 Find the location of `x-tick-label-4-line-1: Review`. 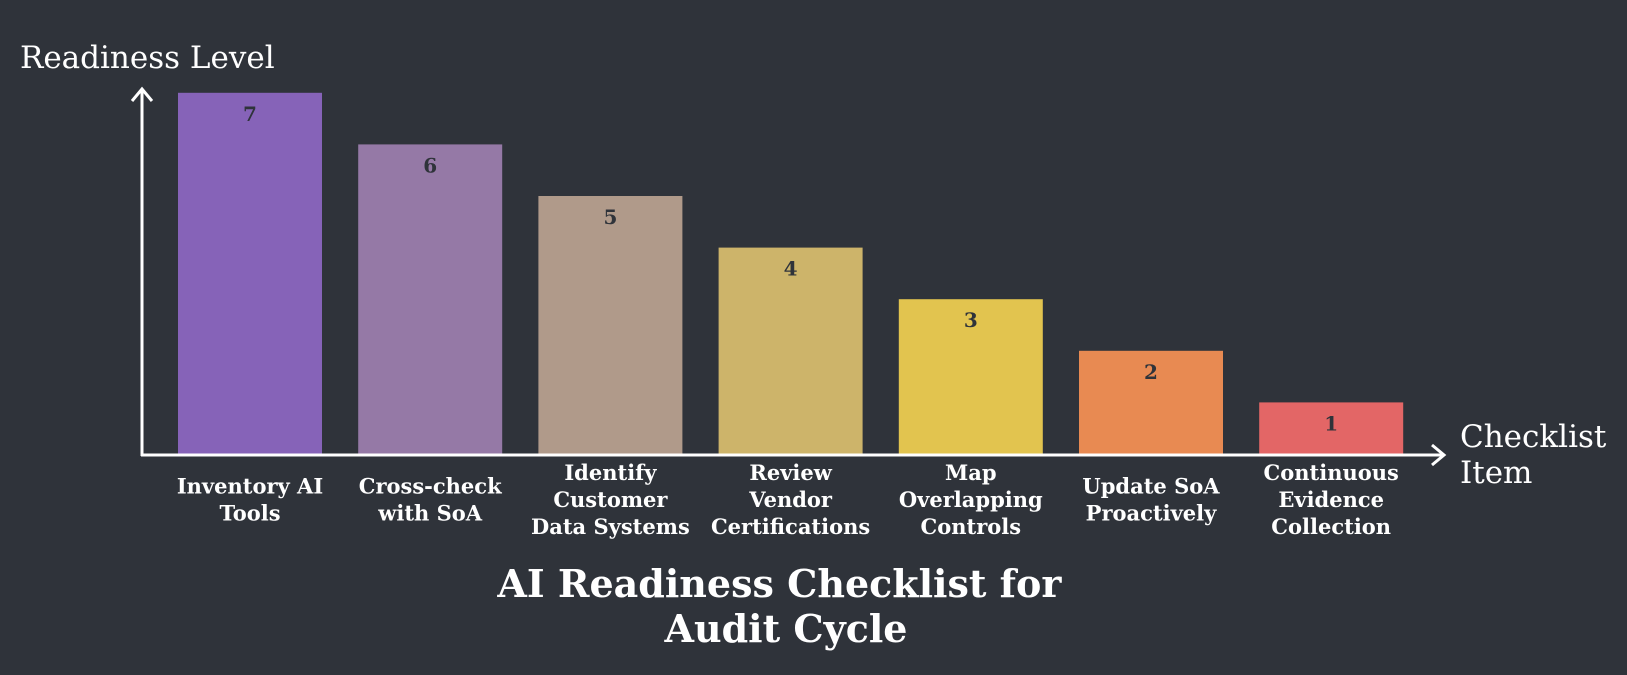

x-tick-label-4-line-1: Review is located at coordinates (790, 472).